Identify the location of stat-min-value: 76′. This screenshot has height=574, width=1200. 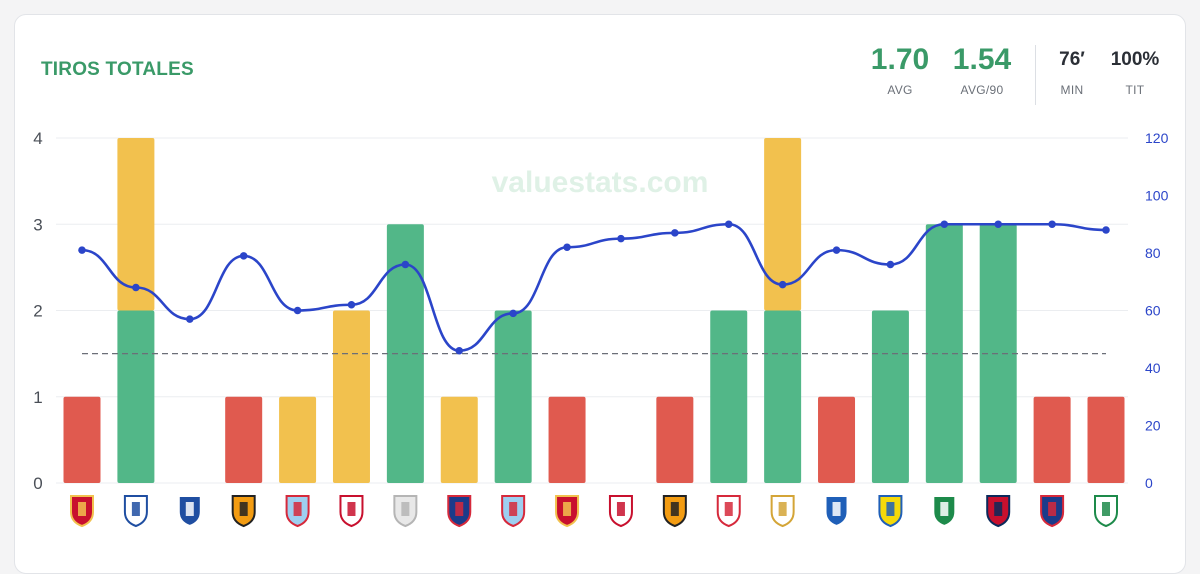
(1072, 59).